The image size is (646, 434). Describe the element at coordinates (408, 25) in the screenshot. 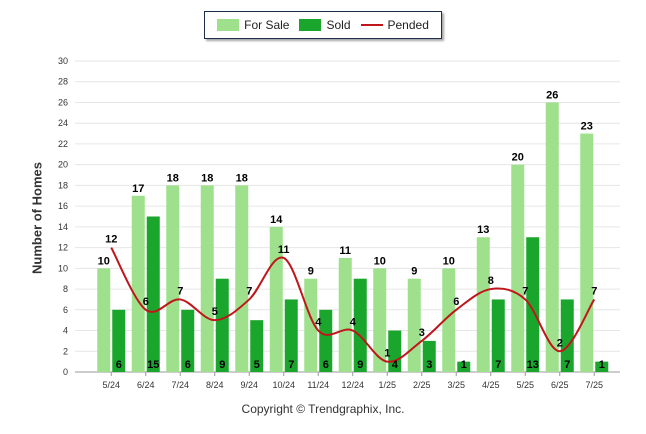

I see `legend-label-pended: Pended` at that location.